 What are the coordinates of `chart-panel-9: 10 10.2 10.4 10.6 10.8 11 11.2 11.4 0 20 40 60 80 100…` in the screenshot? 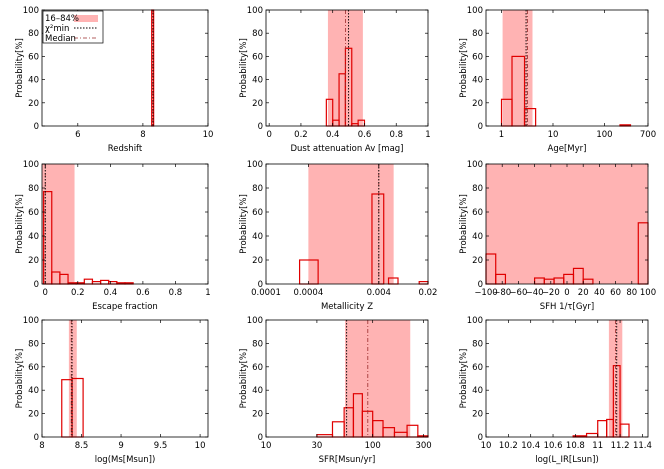 It's located at (555, 390).